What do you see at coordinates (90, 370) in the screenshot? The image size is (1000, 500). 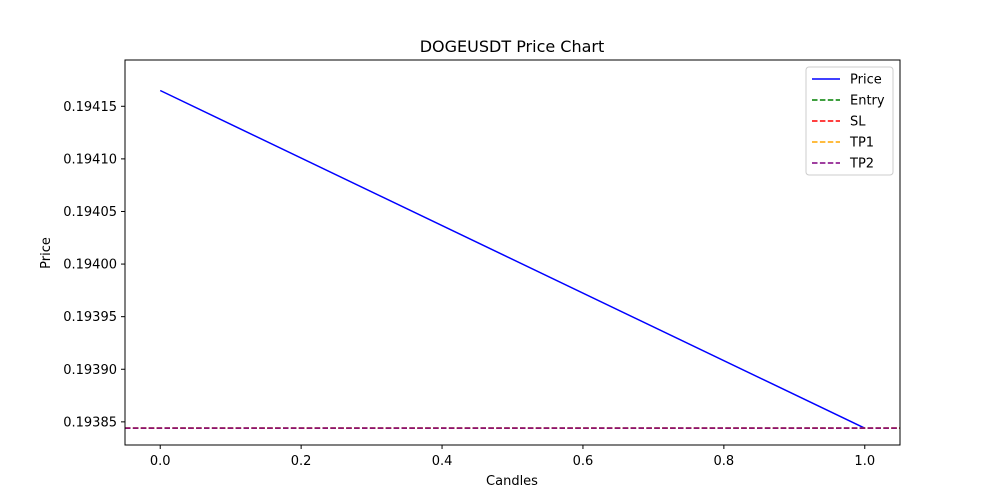 I see `y-tick-label: 0.19390` at bounding box center [90, 370].